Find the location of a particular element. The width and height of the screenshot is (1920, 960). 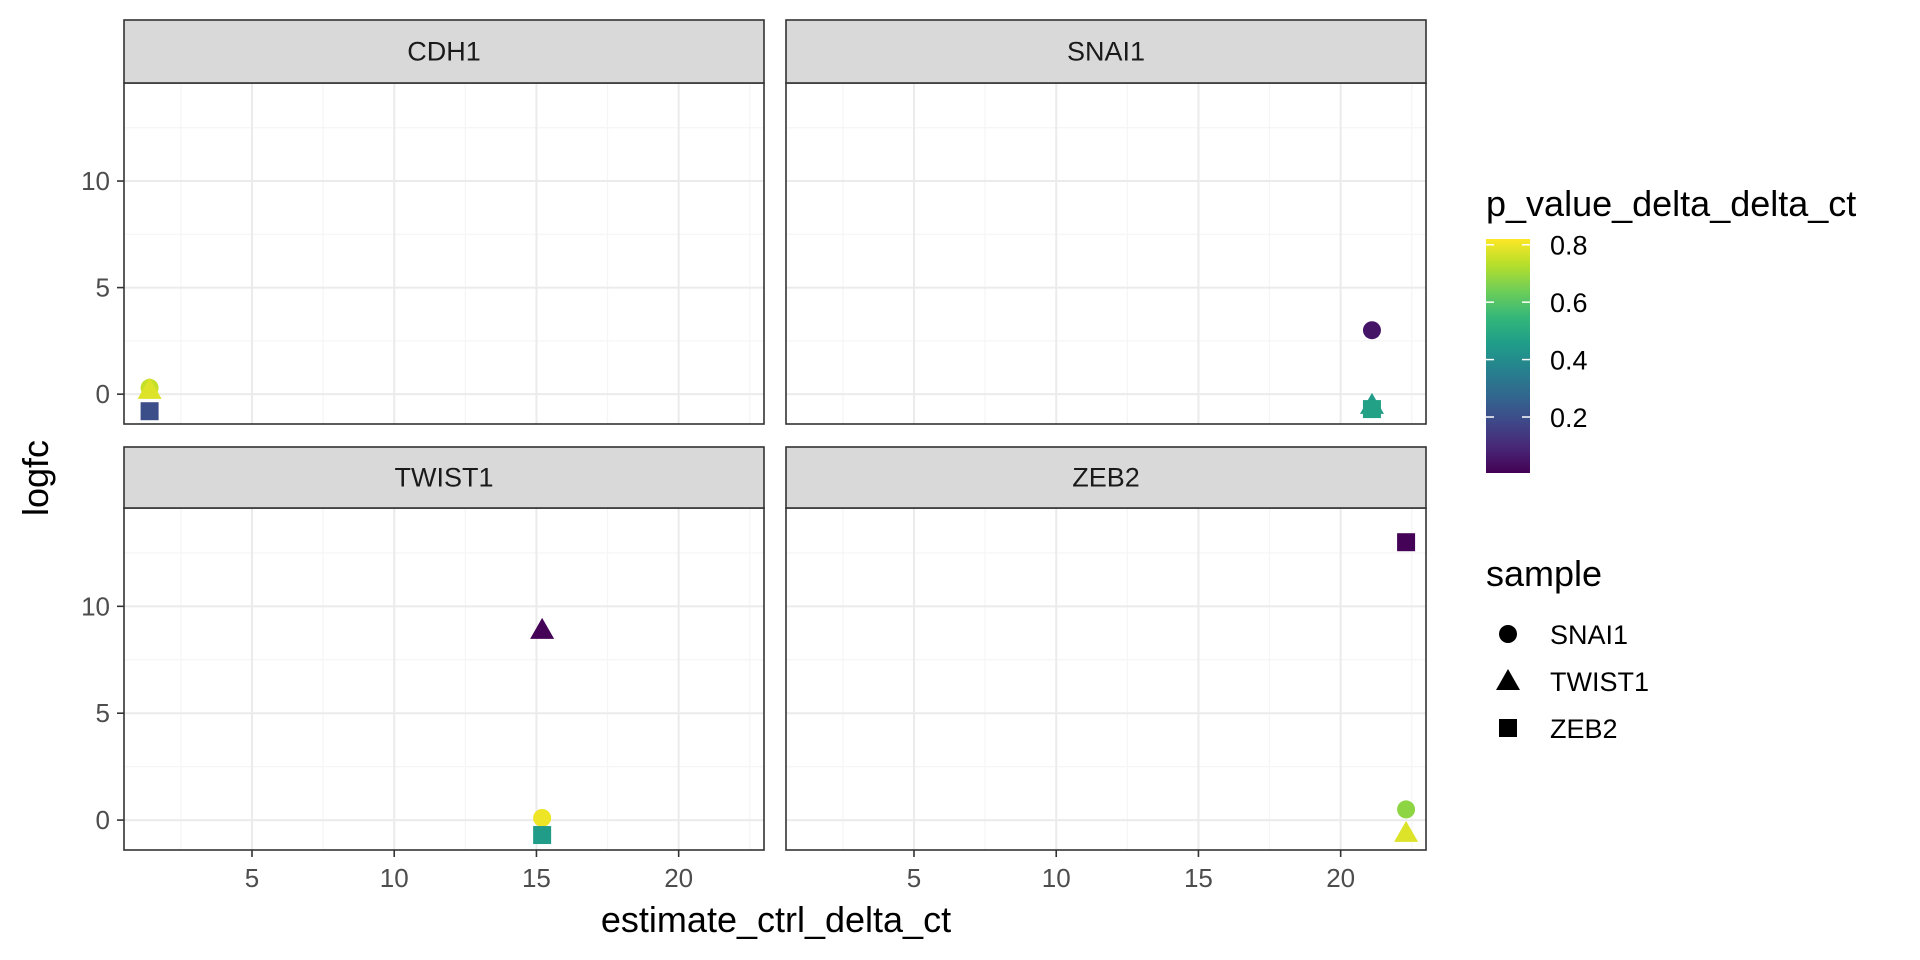

shape-legend-item-snai1: SNAI1 is located at coordinates (1563, 635).